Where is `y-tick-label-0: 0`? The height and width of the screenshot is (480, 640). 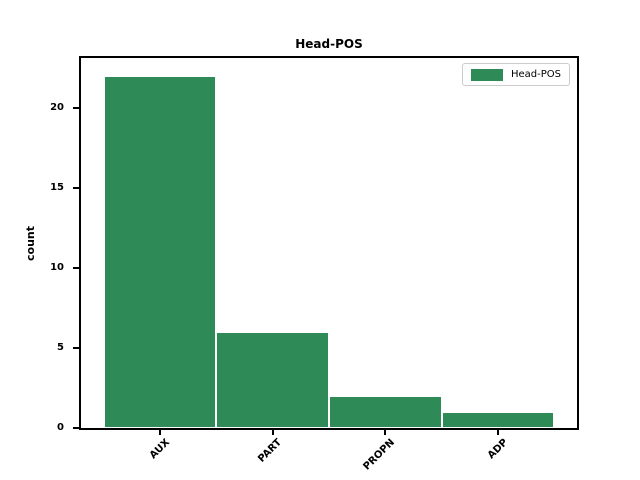 y-tick-label-0: 0 is located at coordinates (60, 427).